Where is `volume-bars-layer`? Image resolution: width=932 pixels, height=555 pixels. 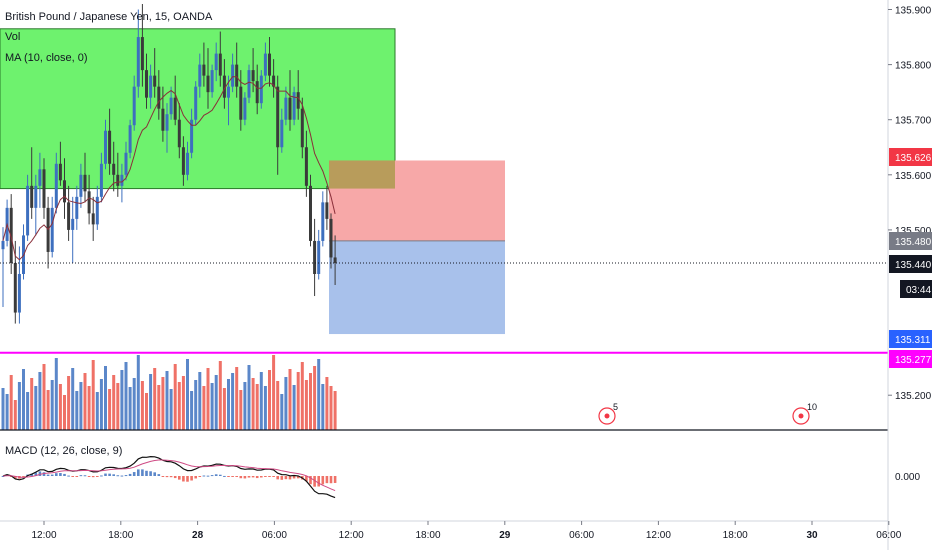
volume-bars-layer is located at coordinates (169, 392).